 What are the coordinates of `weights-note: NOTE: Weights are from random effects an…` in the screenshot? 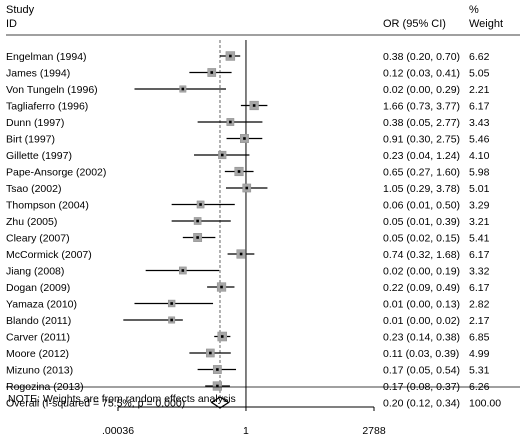 It's located at (122, 399).